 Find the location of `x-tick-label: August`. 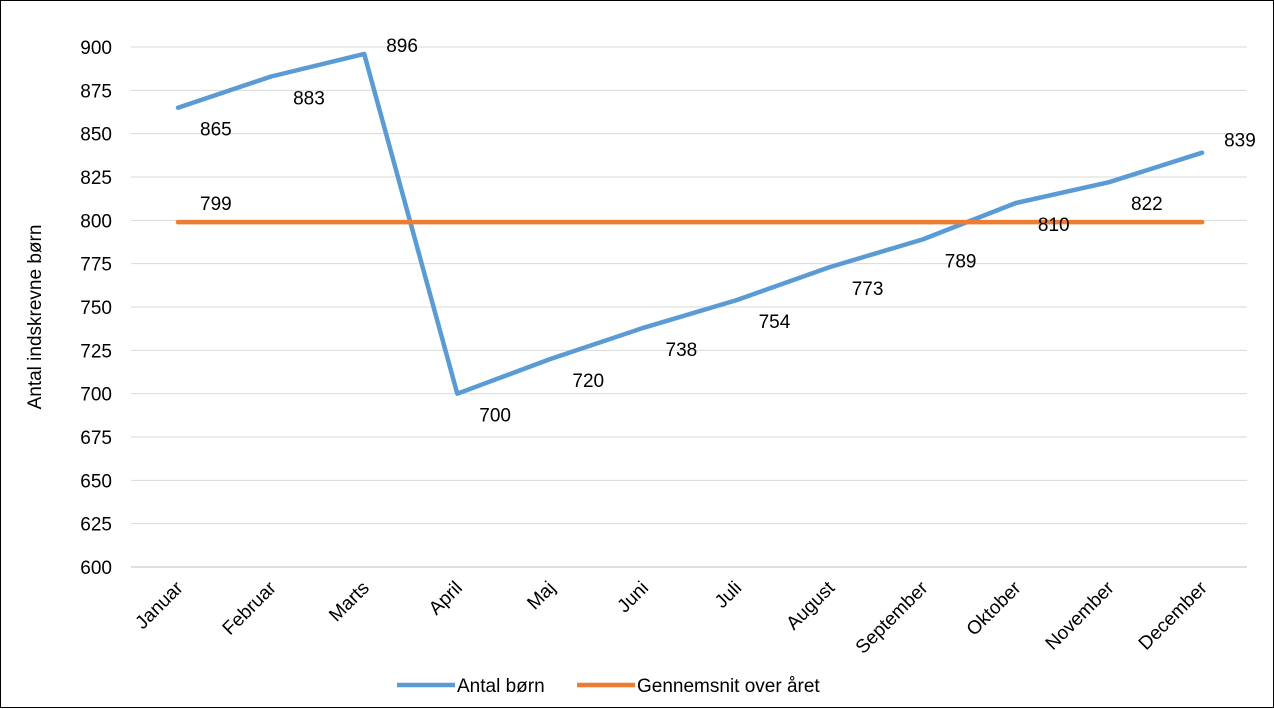

x-tick-label: August is located at coordinates (811, 605).